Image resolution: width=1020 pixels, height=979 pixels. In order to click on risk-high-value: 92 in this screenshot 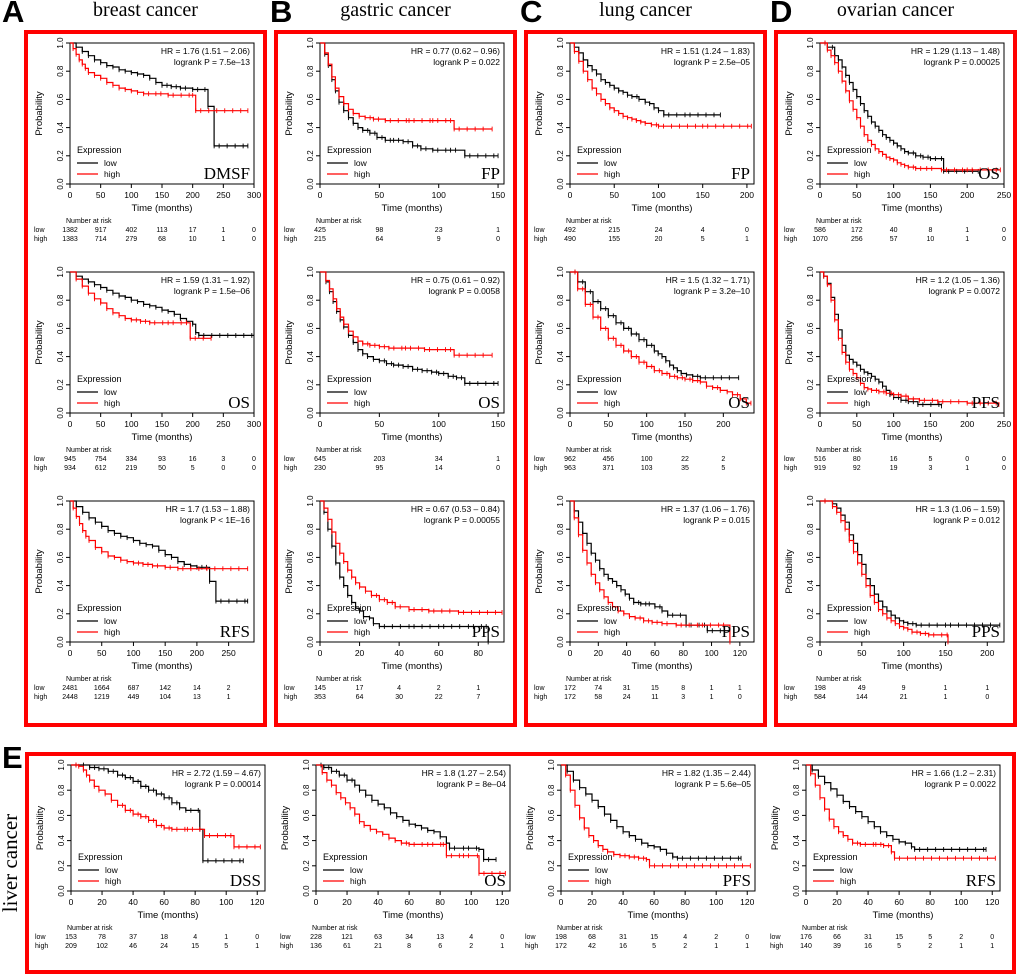, I will do `click(857, 468)`.